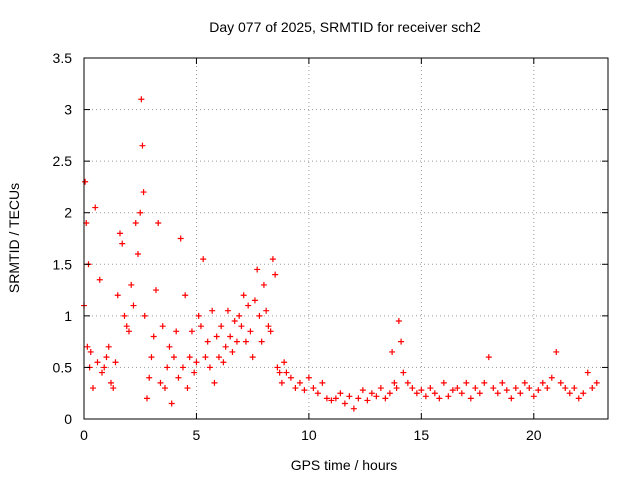  I want to click on x-axis-title: GPS time / hours, so click(344, 465).